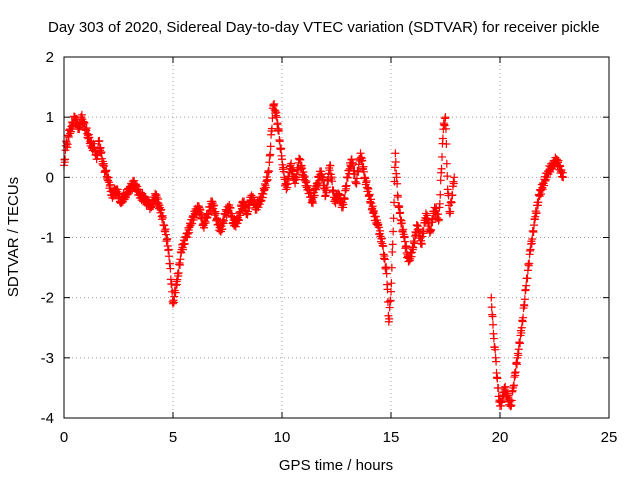  What do you see at coordinates (336, 465) in the screenshot?
I see `x-axis-label: GPS time / hours` at bounding box center [336, 465].